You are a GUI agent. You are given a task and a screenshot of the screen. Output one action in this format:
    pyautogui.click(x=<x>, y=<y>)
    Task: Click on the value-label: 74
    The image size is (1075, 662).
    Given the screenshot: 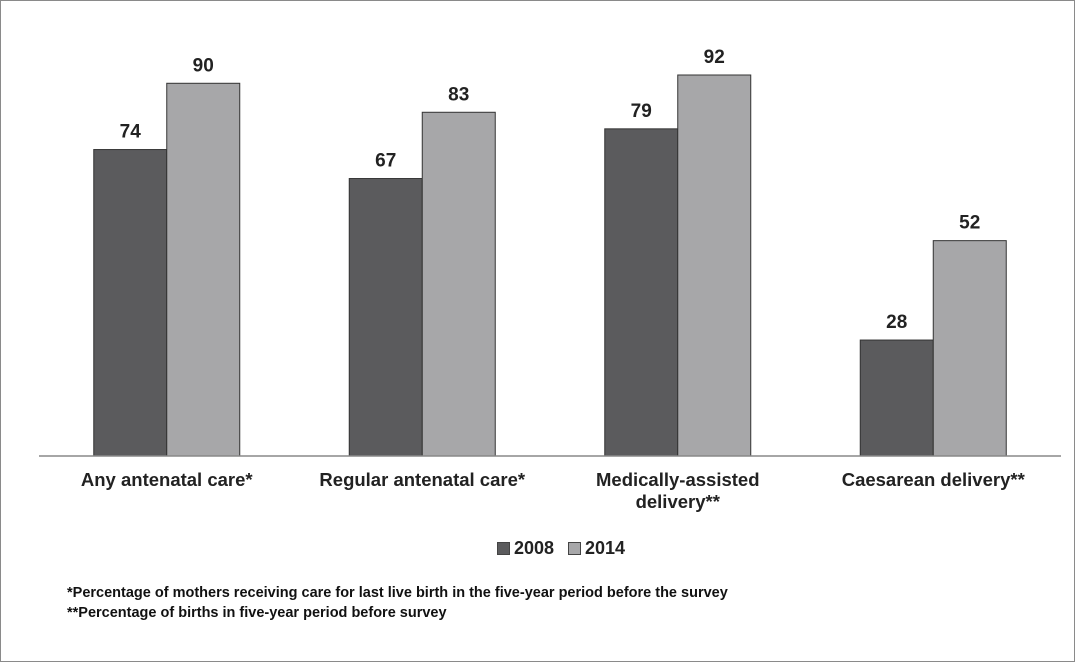 What is the action you would take?
    pyautogui.click(x=131, y=132)
    